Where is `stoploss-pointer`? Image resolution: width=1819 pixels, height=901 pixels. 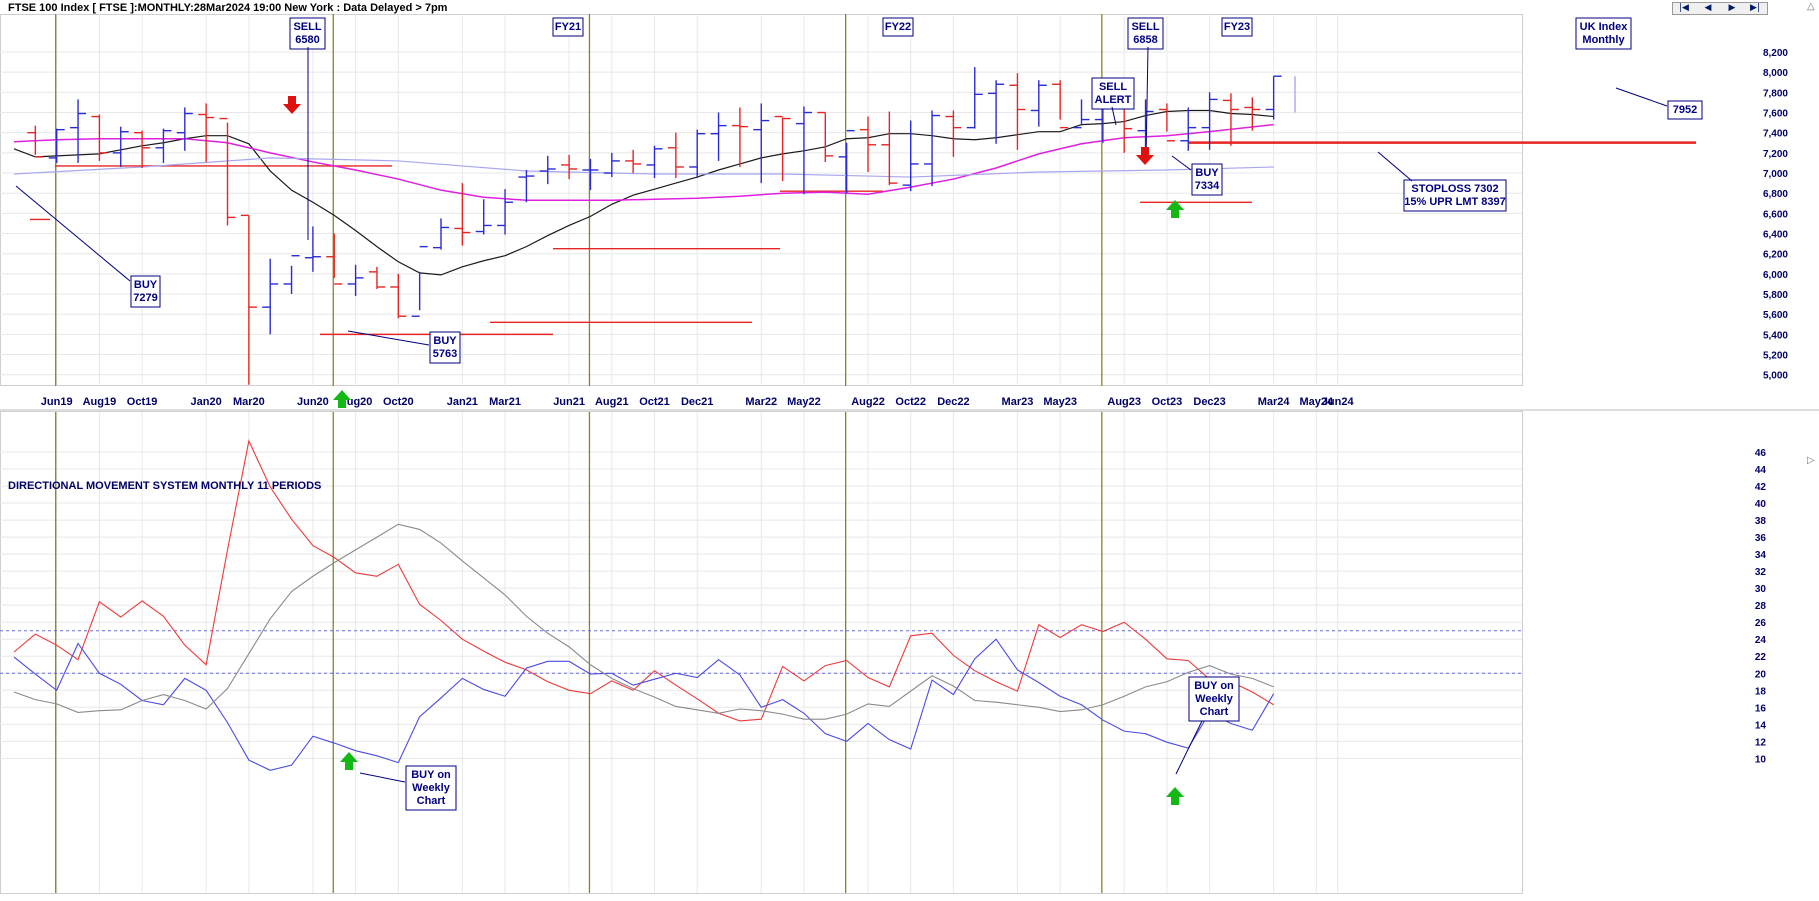 stoploss-pointer is located at coordinates (1395, 166).